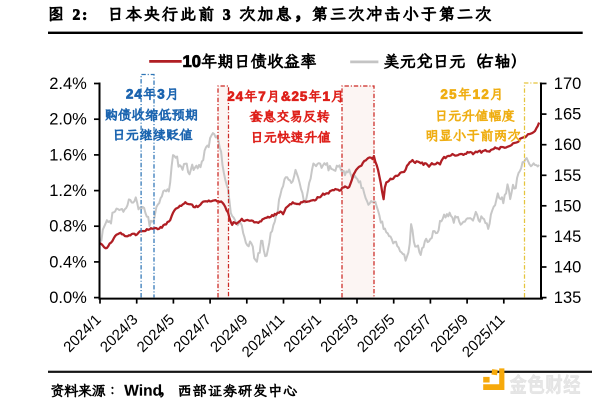 The height and width of the screenshot is (401, 600). Describe the element at coordinates (68, 120) in the screenshot. I see `svg-text: 2.0%` at that location.